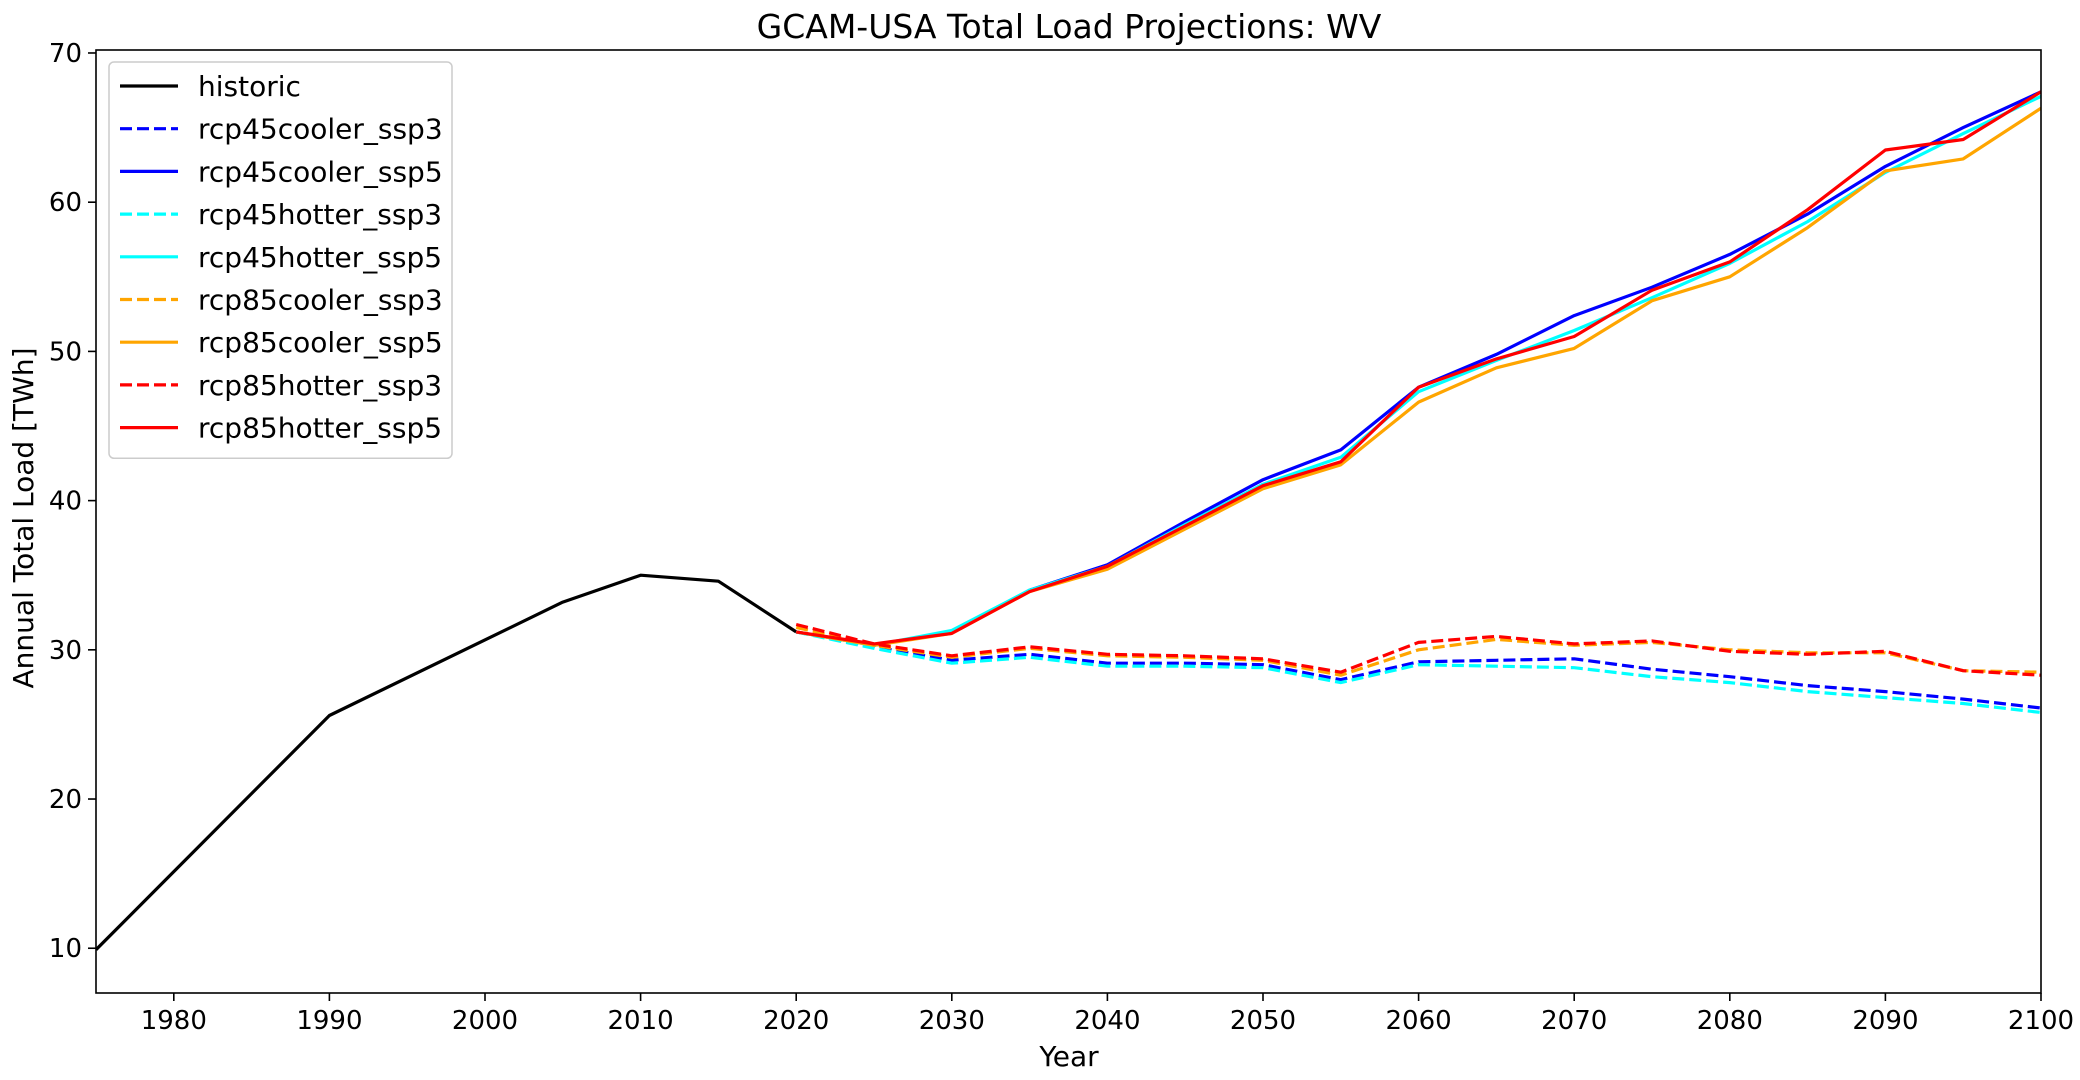 The height and width of the screenshot is (1080, 2080). What do you see at coordinates (65, 54) in the screenshot?
I see `y-tick-label: 70` at bounding box center [65, 54].